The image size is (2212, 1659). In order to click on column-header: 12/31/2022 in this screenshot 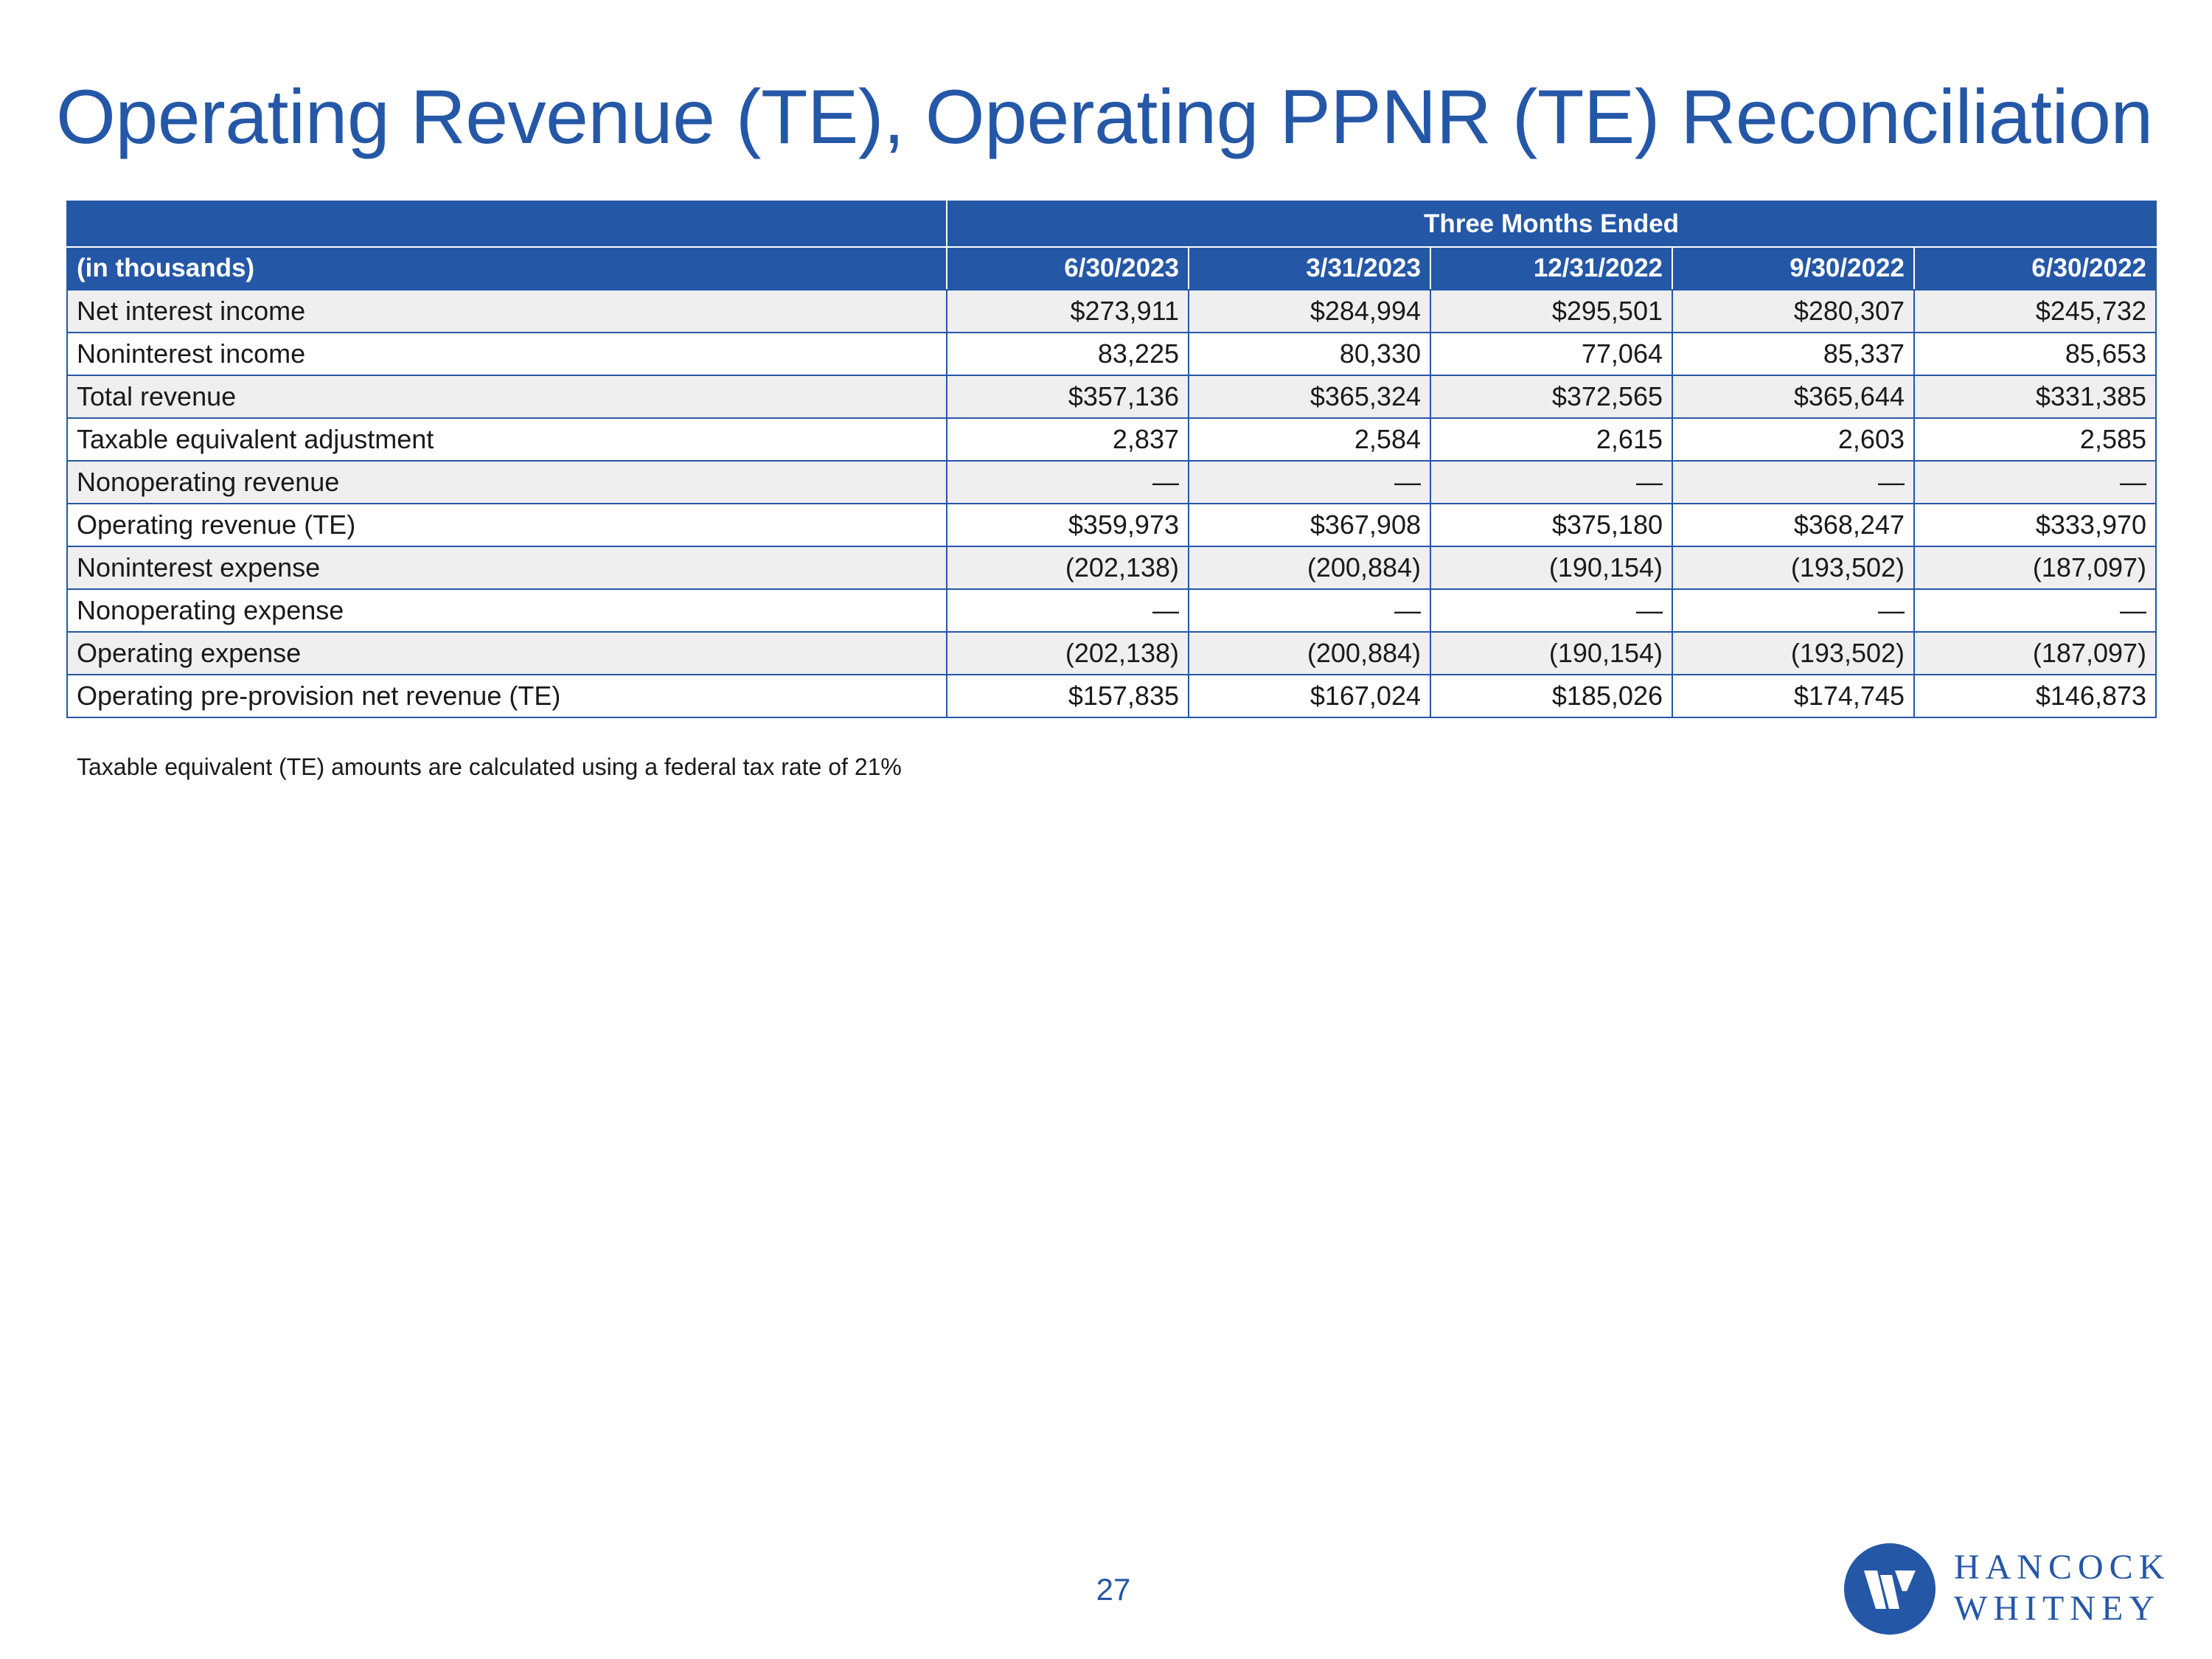, I will do `click(1551, 268)`.